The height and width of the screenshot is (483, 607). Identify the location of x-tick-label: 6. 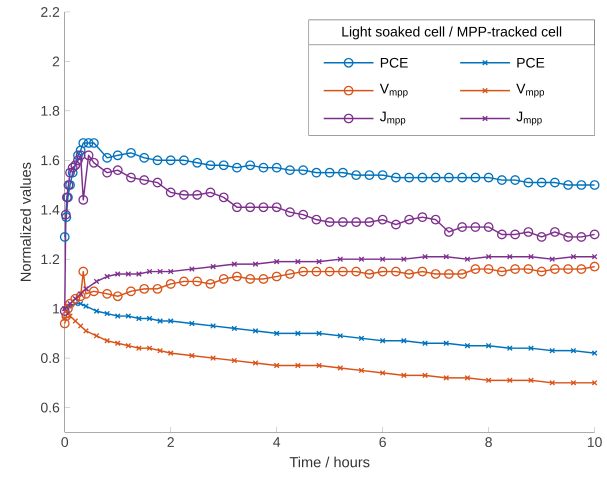
(382, 442).